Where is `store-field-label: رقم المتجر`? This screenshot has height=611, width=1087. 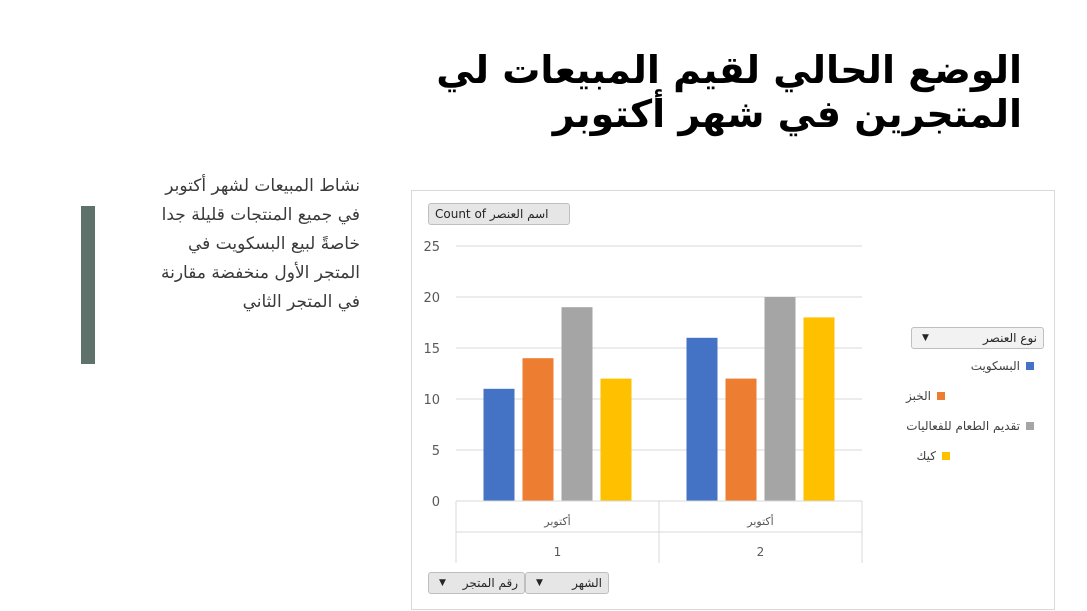
store-field-label: رقم المتجر is located at coordinates (490, 583).